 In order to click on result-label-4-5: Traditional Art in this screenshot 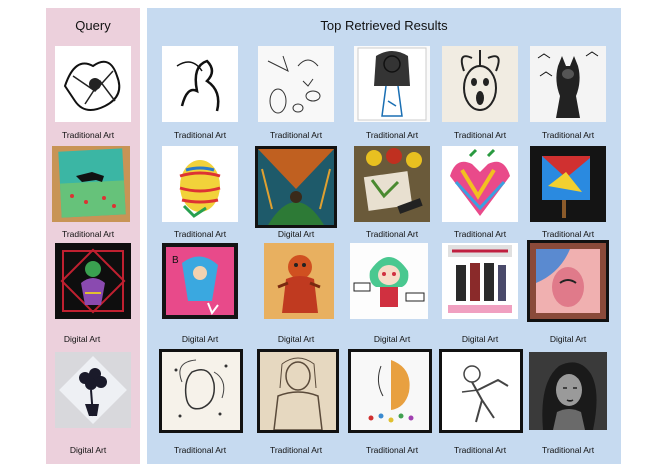, I will do `click(568, 450)`.